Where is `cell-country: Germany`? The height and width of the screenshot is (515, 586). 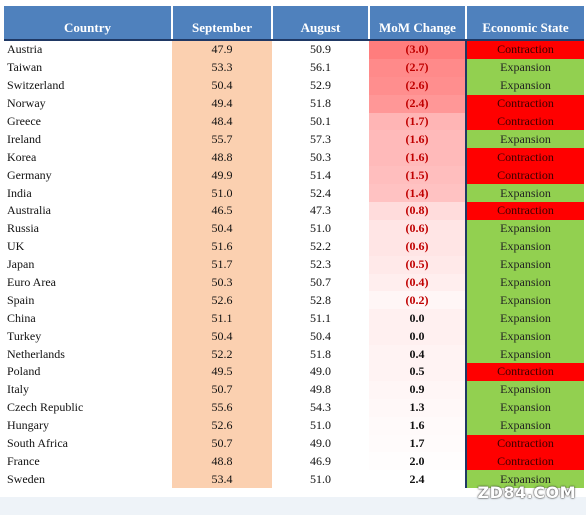
cell-country: Germany is located at coordinates (29, 174).